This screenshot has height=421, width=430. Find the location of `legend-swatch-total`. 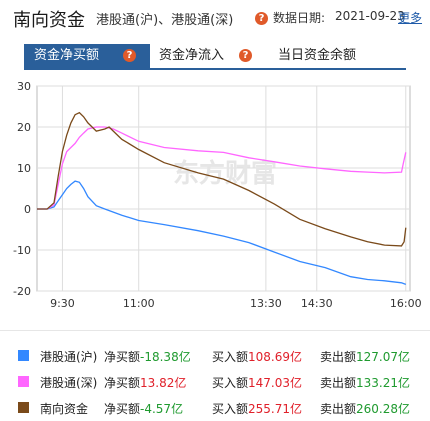

legend-swatch-total is located at coordinates (23, 407).